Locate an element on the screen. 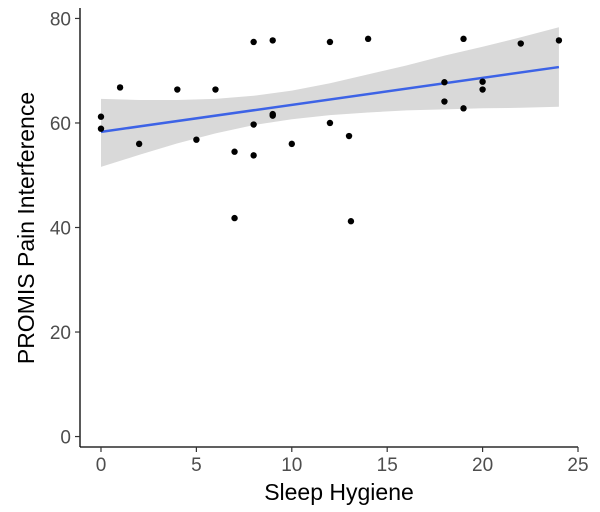 The image size is (600, 512). x-tick-label: 10 is located at coordinates (291, 465).